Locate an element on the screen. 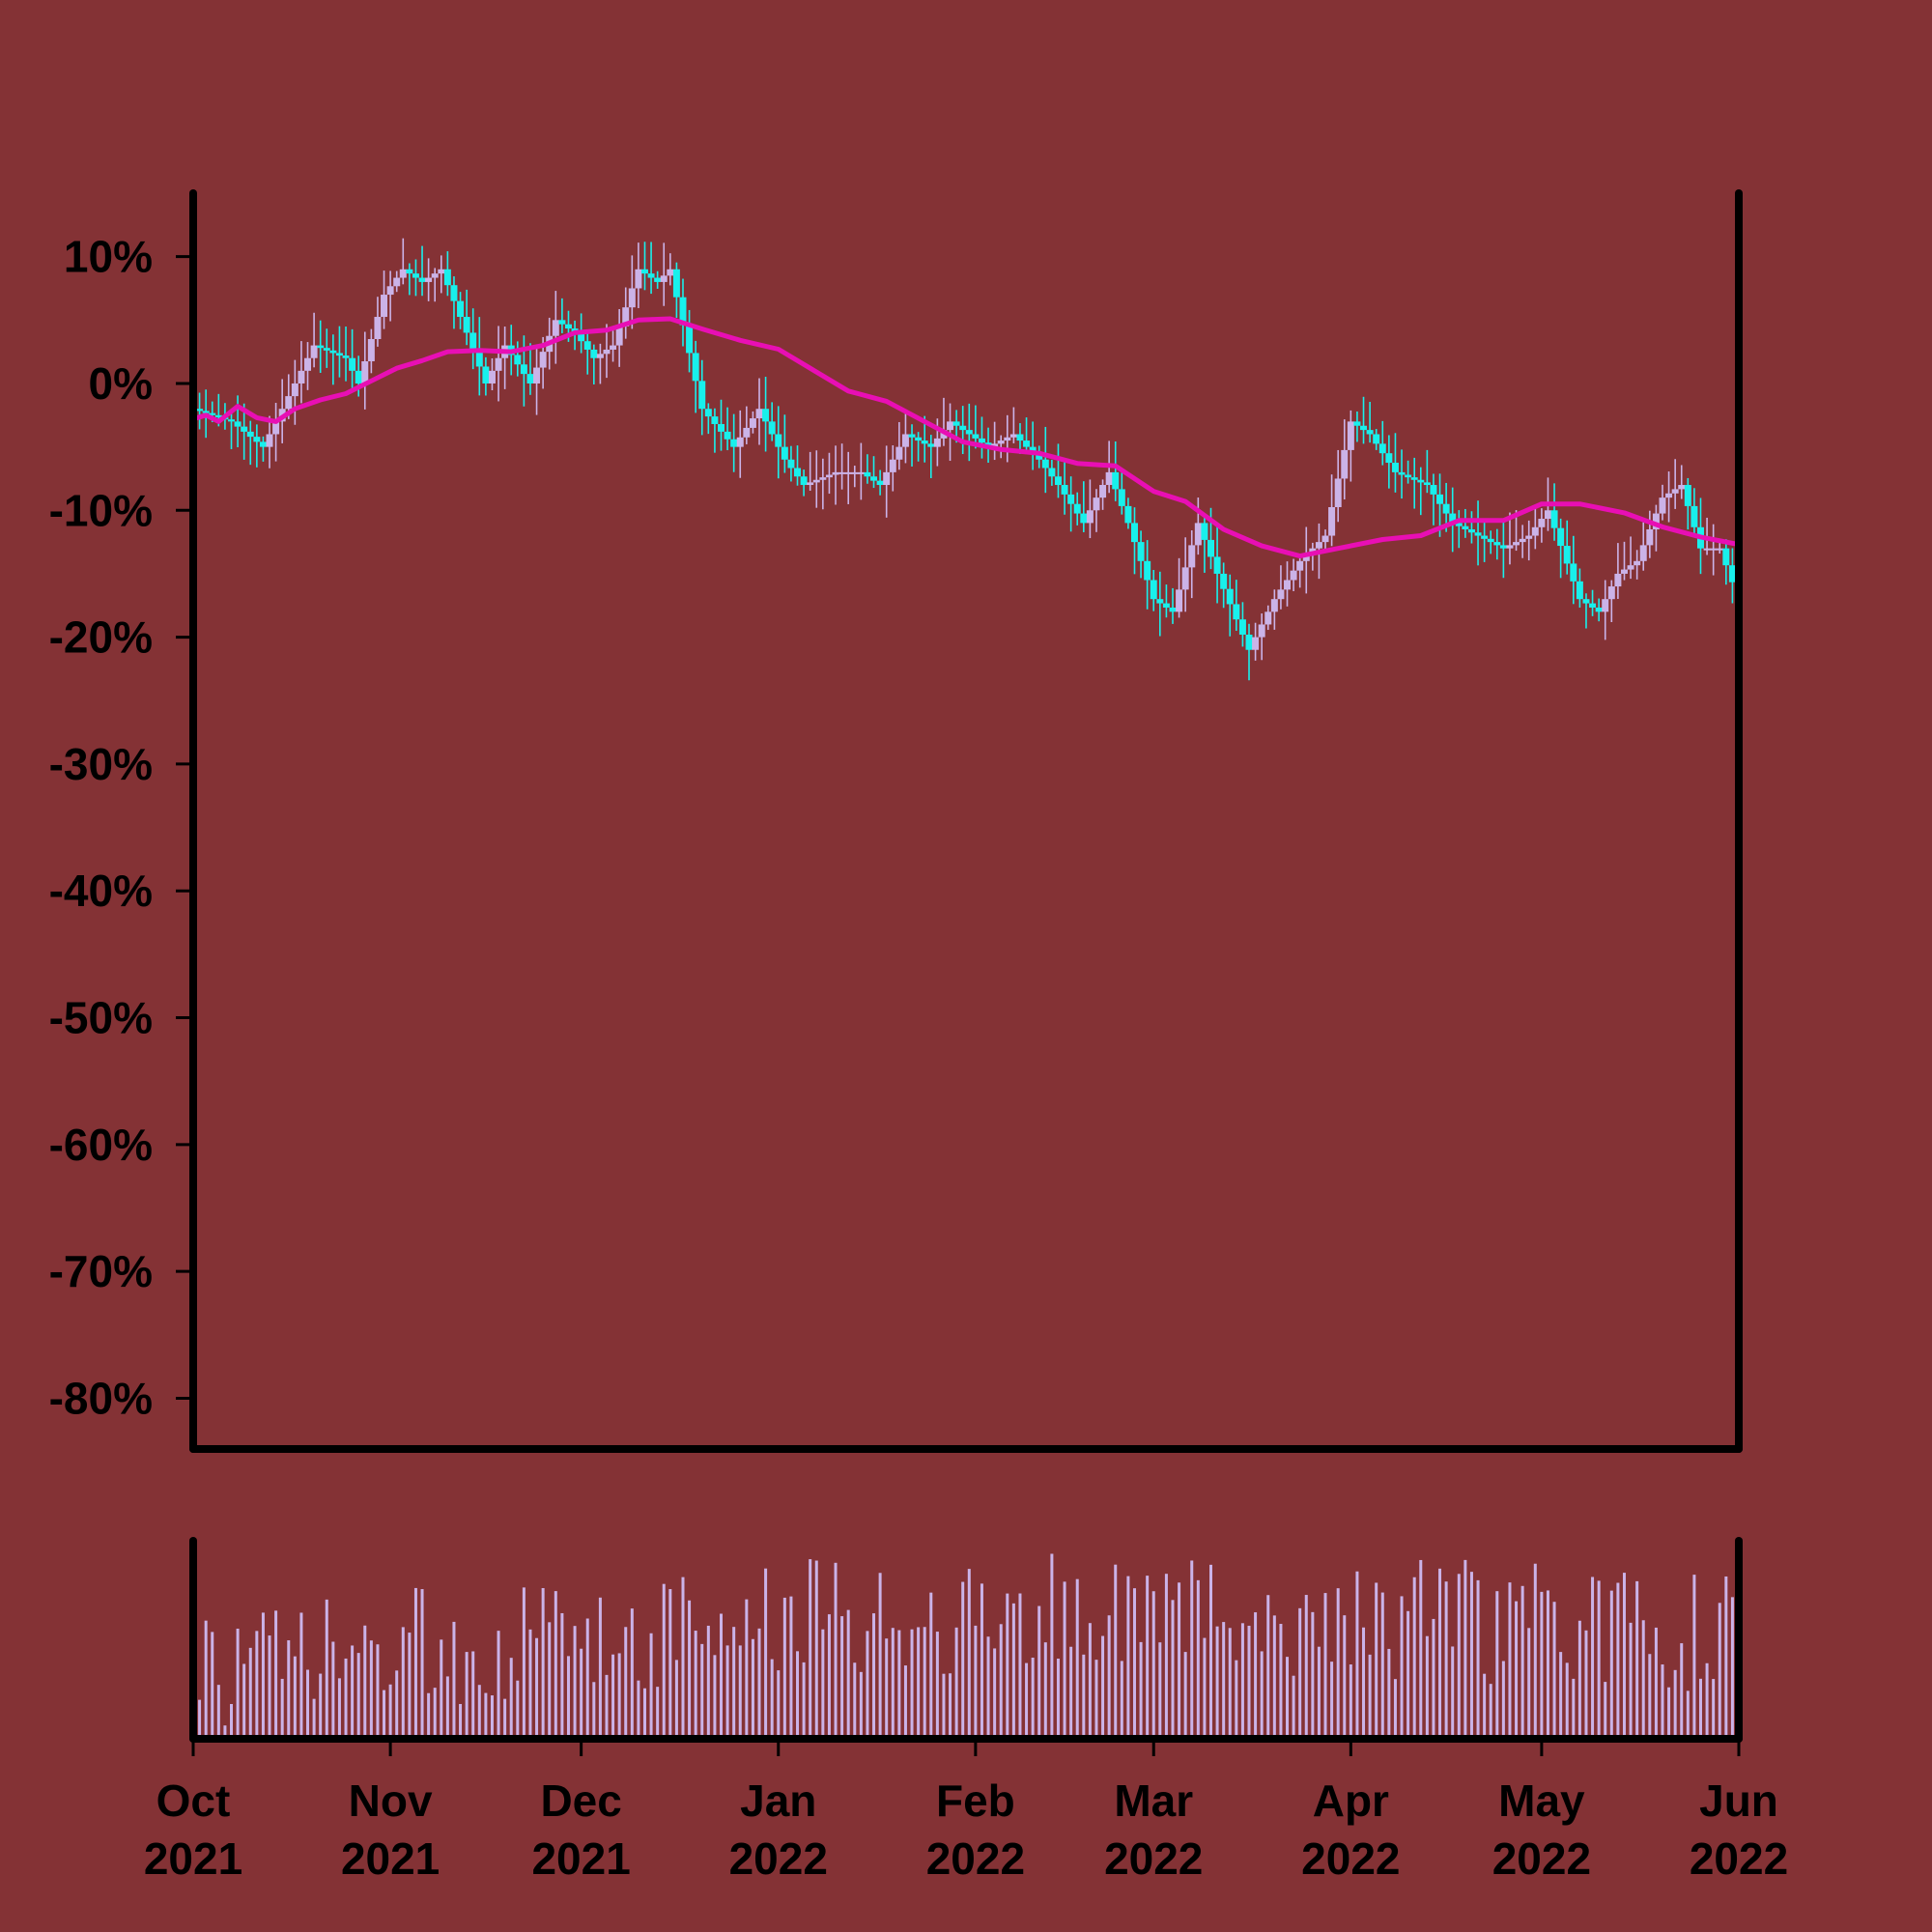 The image size is (1932, 1932). date-tick-month: Feb is located at coordinates (975, 1801).